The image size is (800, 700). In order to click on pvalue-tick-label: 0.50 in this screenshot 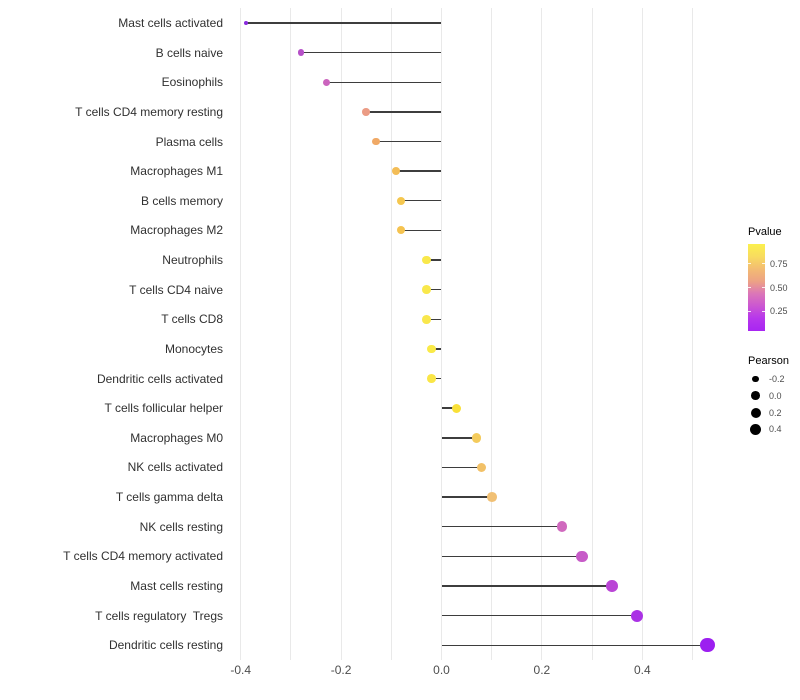, I will do `click(779, 287)`.